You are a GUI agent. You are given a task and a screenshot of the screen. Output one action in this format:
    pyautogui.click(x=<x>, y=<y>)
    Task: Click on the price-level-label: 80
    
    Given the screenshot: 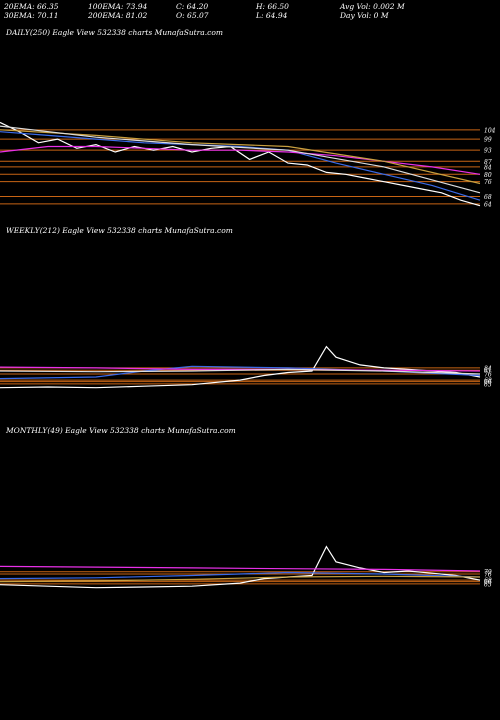 What is the action you would take?
    pyautogui.click(x=488, y=175)
    